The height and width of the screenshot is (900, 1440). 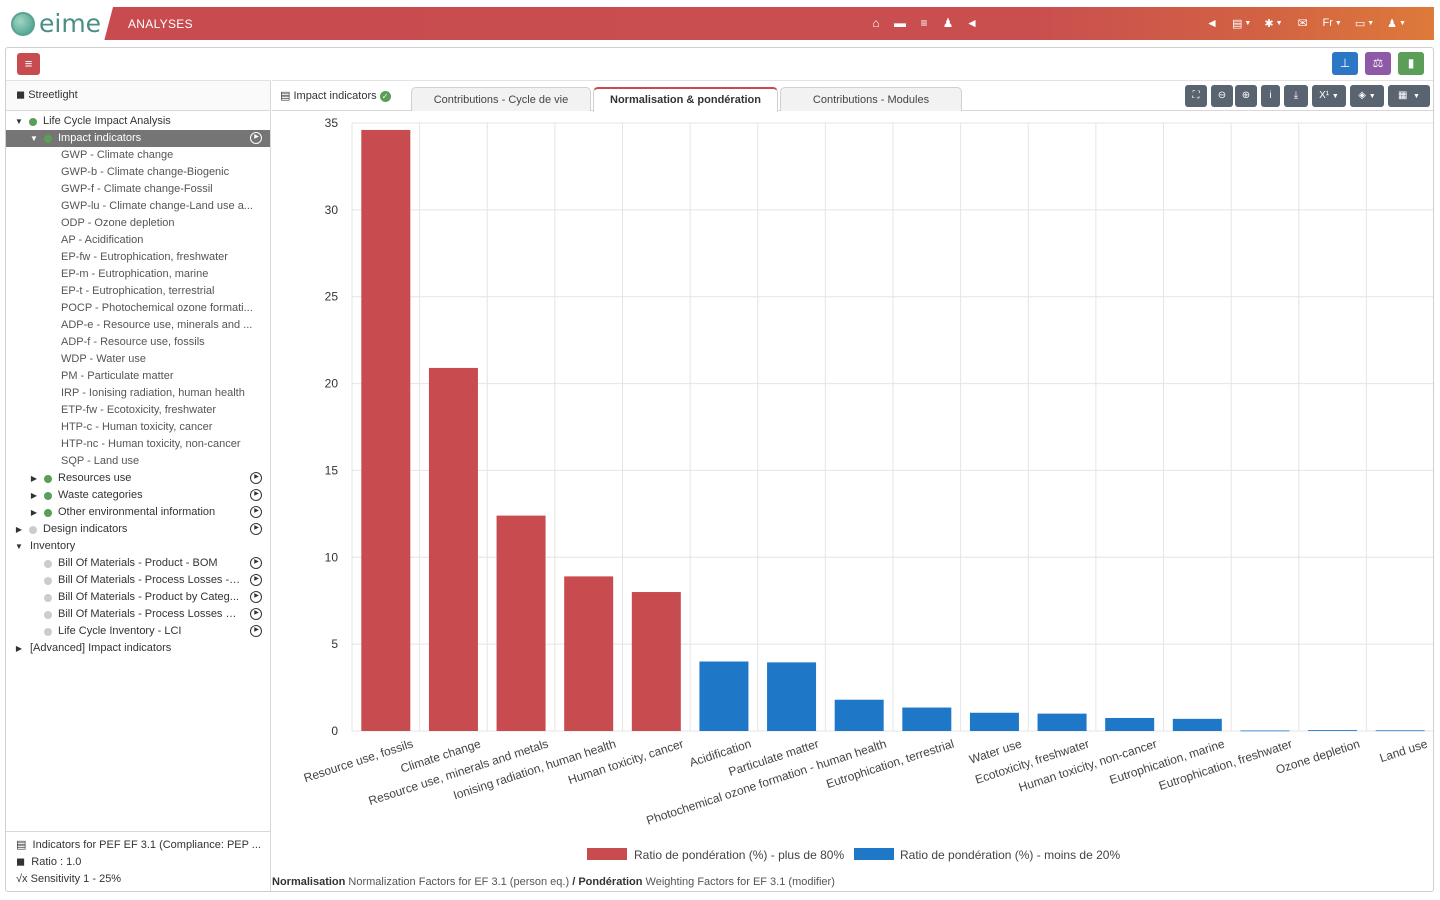 I want to click on tab-contributions-modules: Contributions - Modules, so click(x=871, y=99).